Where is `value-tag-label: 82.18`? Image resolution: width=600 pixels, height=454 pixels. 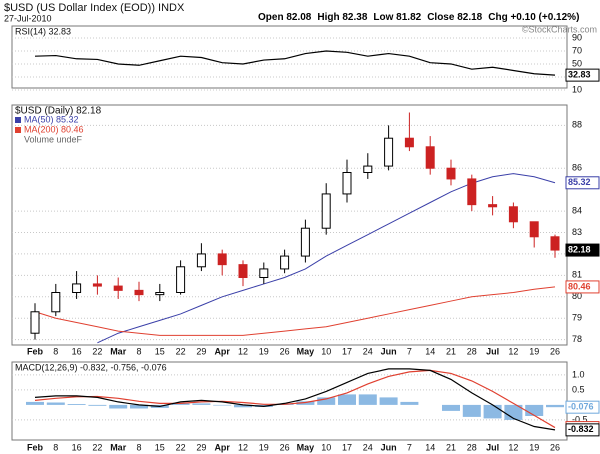 value-tag-label: 82.18 is located at coordinates (579, 249).